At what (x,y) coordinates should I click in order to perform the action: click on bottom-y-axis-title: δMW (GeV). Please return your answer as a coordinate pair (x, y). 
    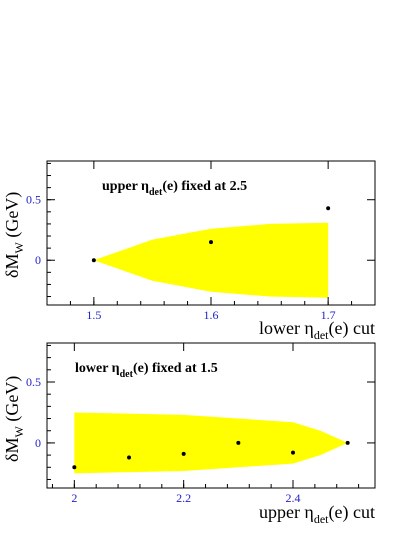
    Looking at the image, I should click on (14, 419).